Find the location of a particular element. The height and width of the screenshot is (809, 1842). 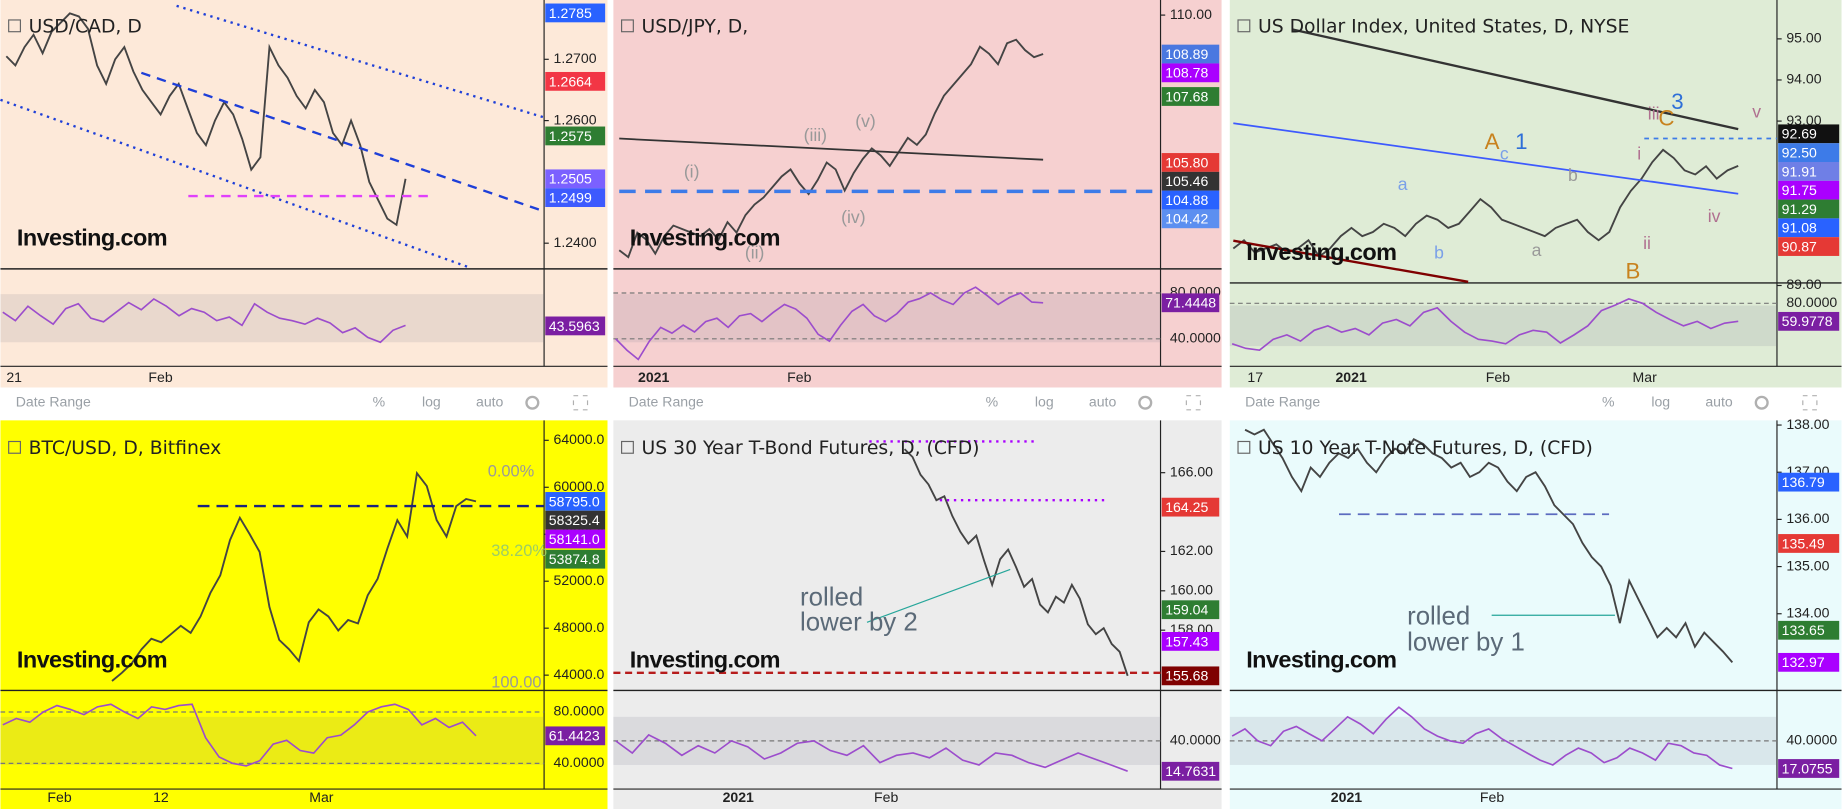

annotation: (ii) is located at coordinates (755, 252).